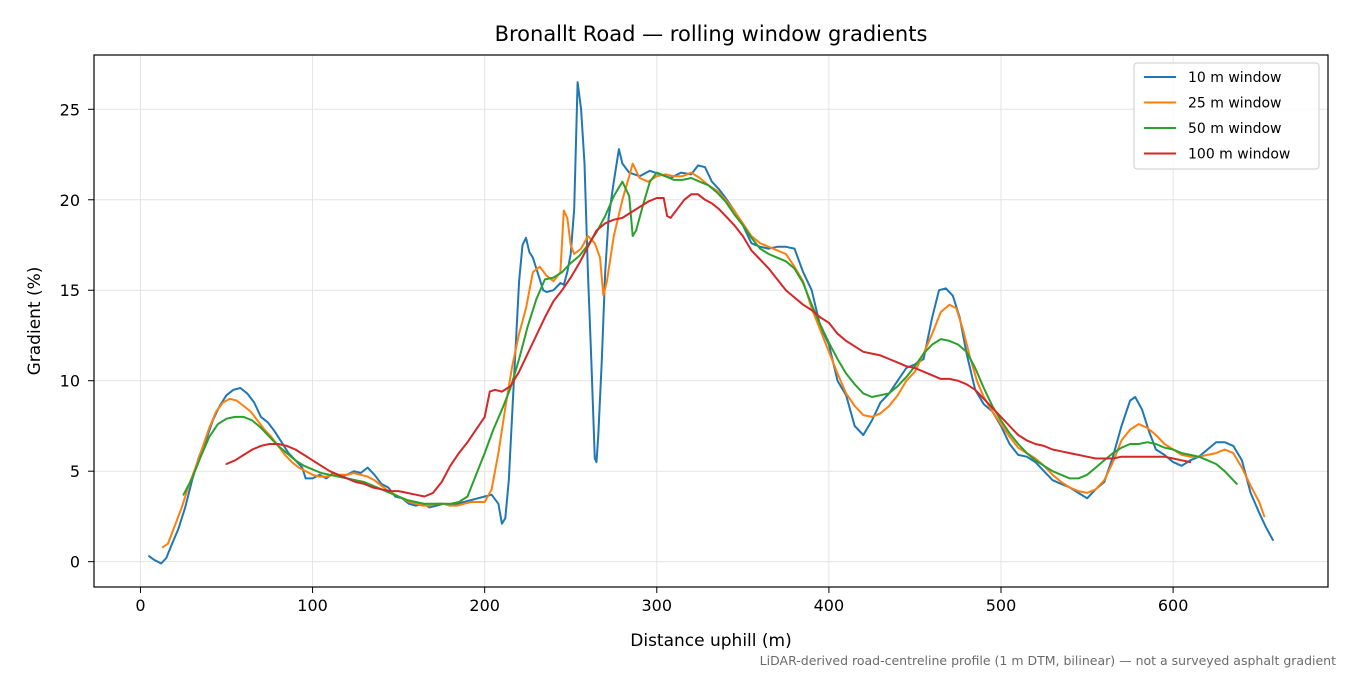 The image size is (1350, 675). What do you see at coordinates (77, 336) in the screenshot?
I see `y-axis: 0 5 10 15 20 25` at bounding box center [77, 336].